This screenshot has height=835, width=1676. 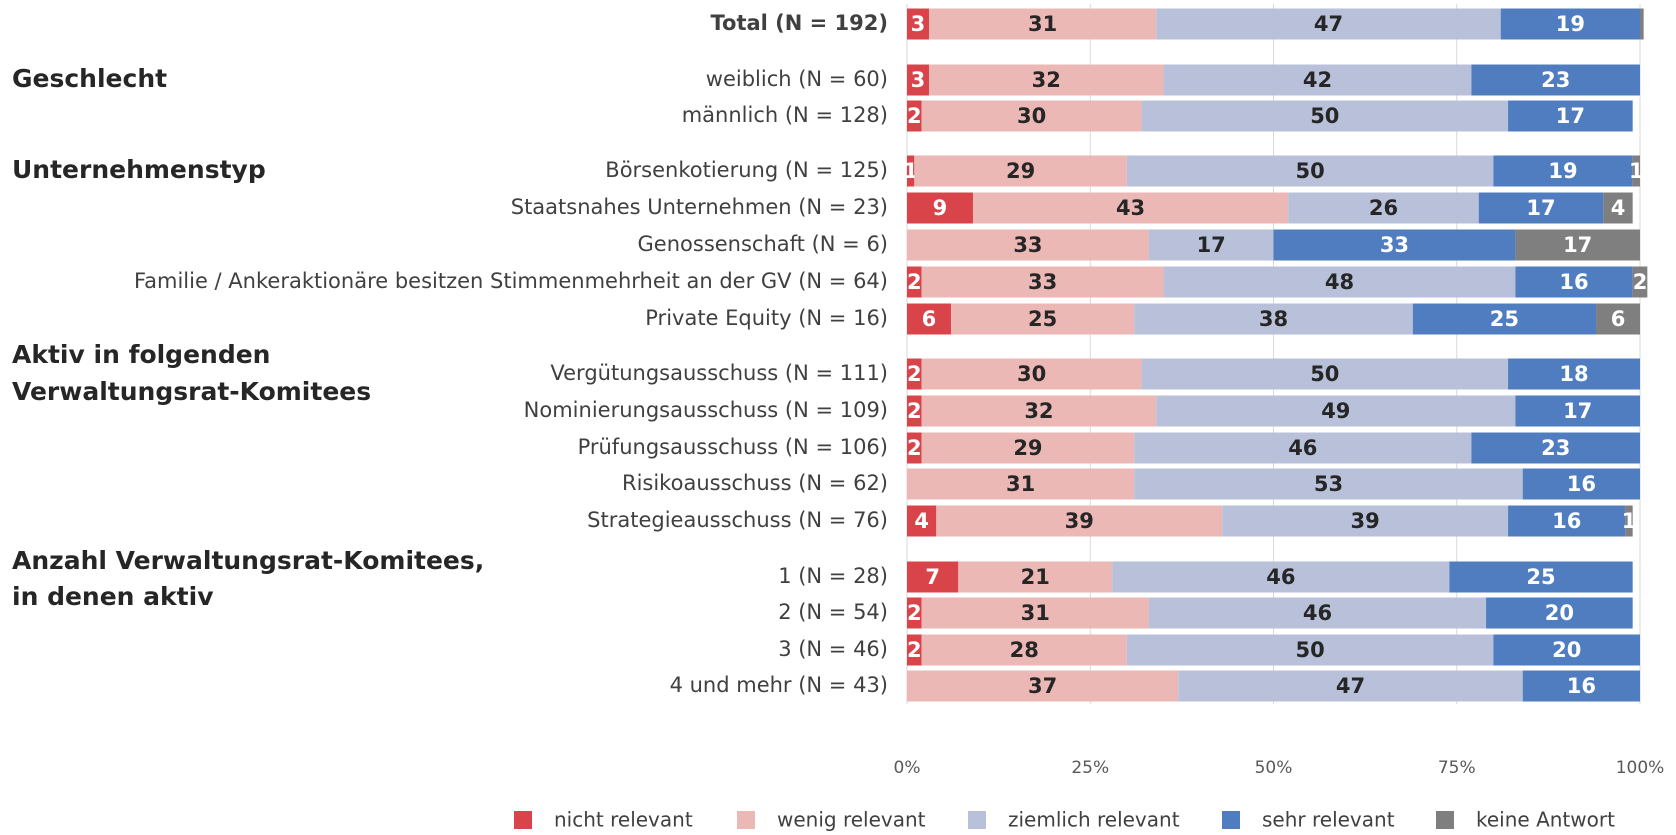 What do you see at coordinates (1545, 820) in the screenshot?
I see `legend-label: keine Antwort` at bounding box center [1545, 820].